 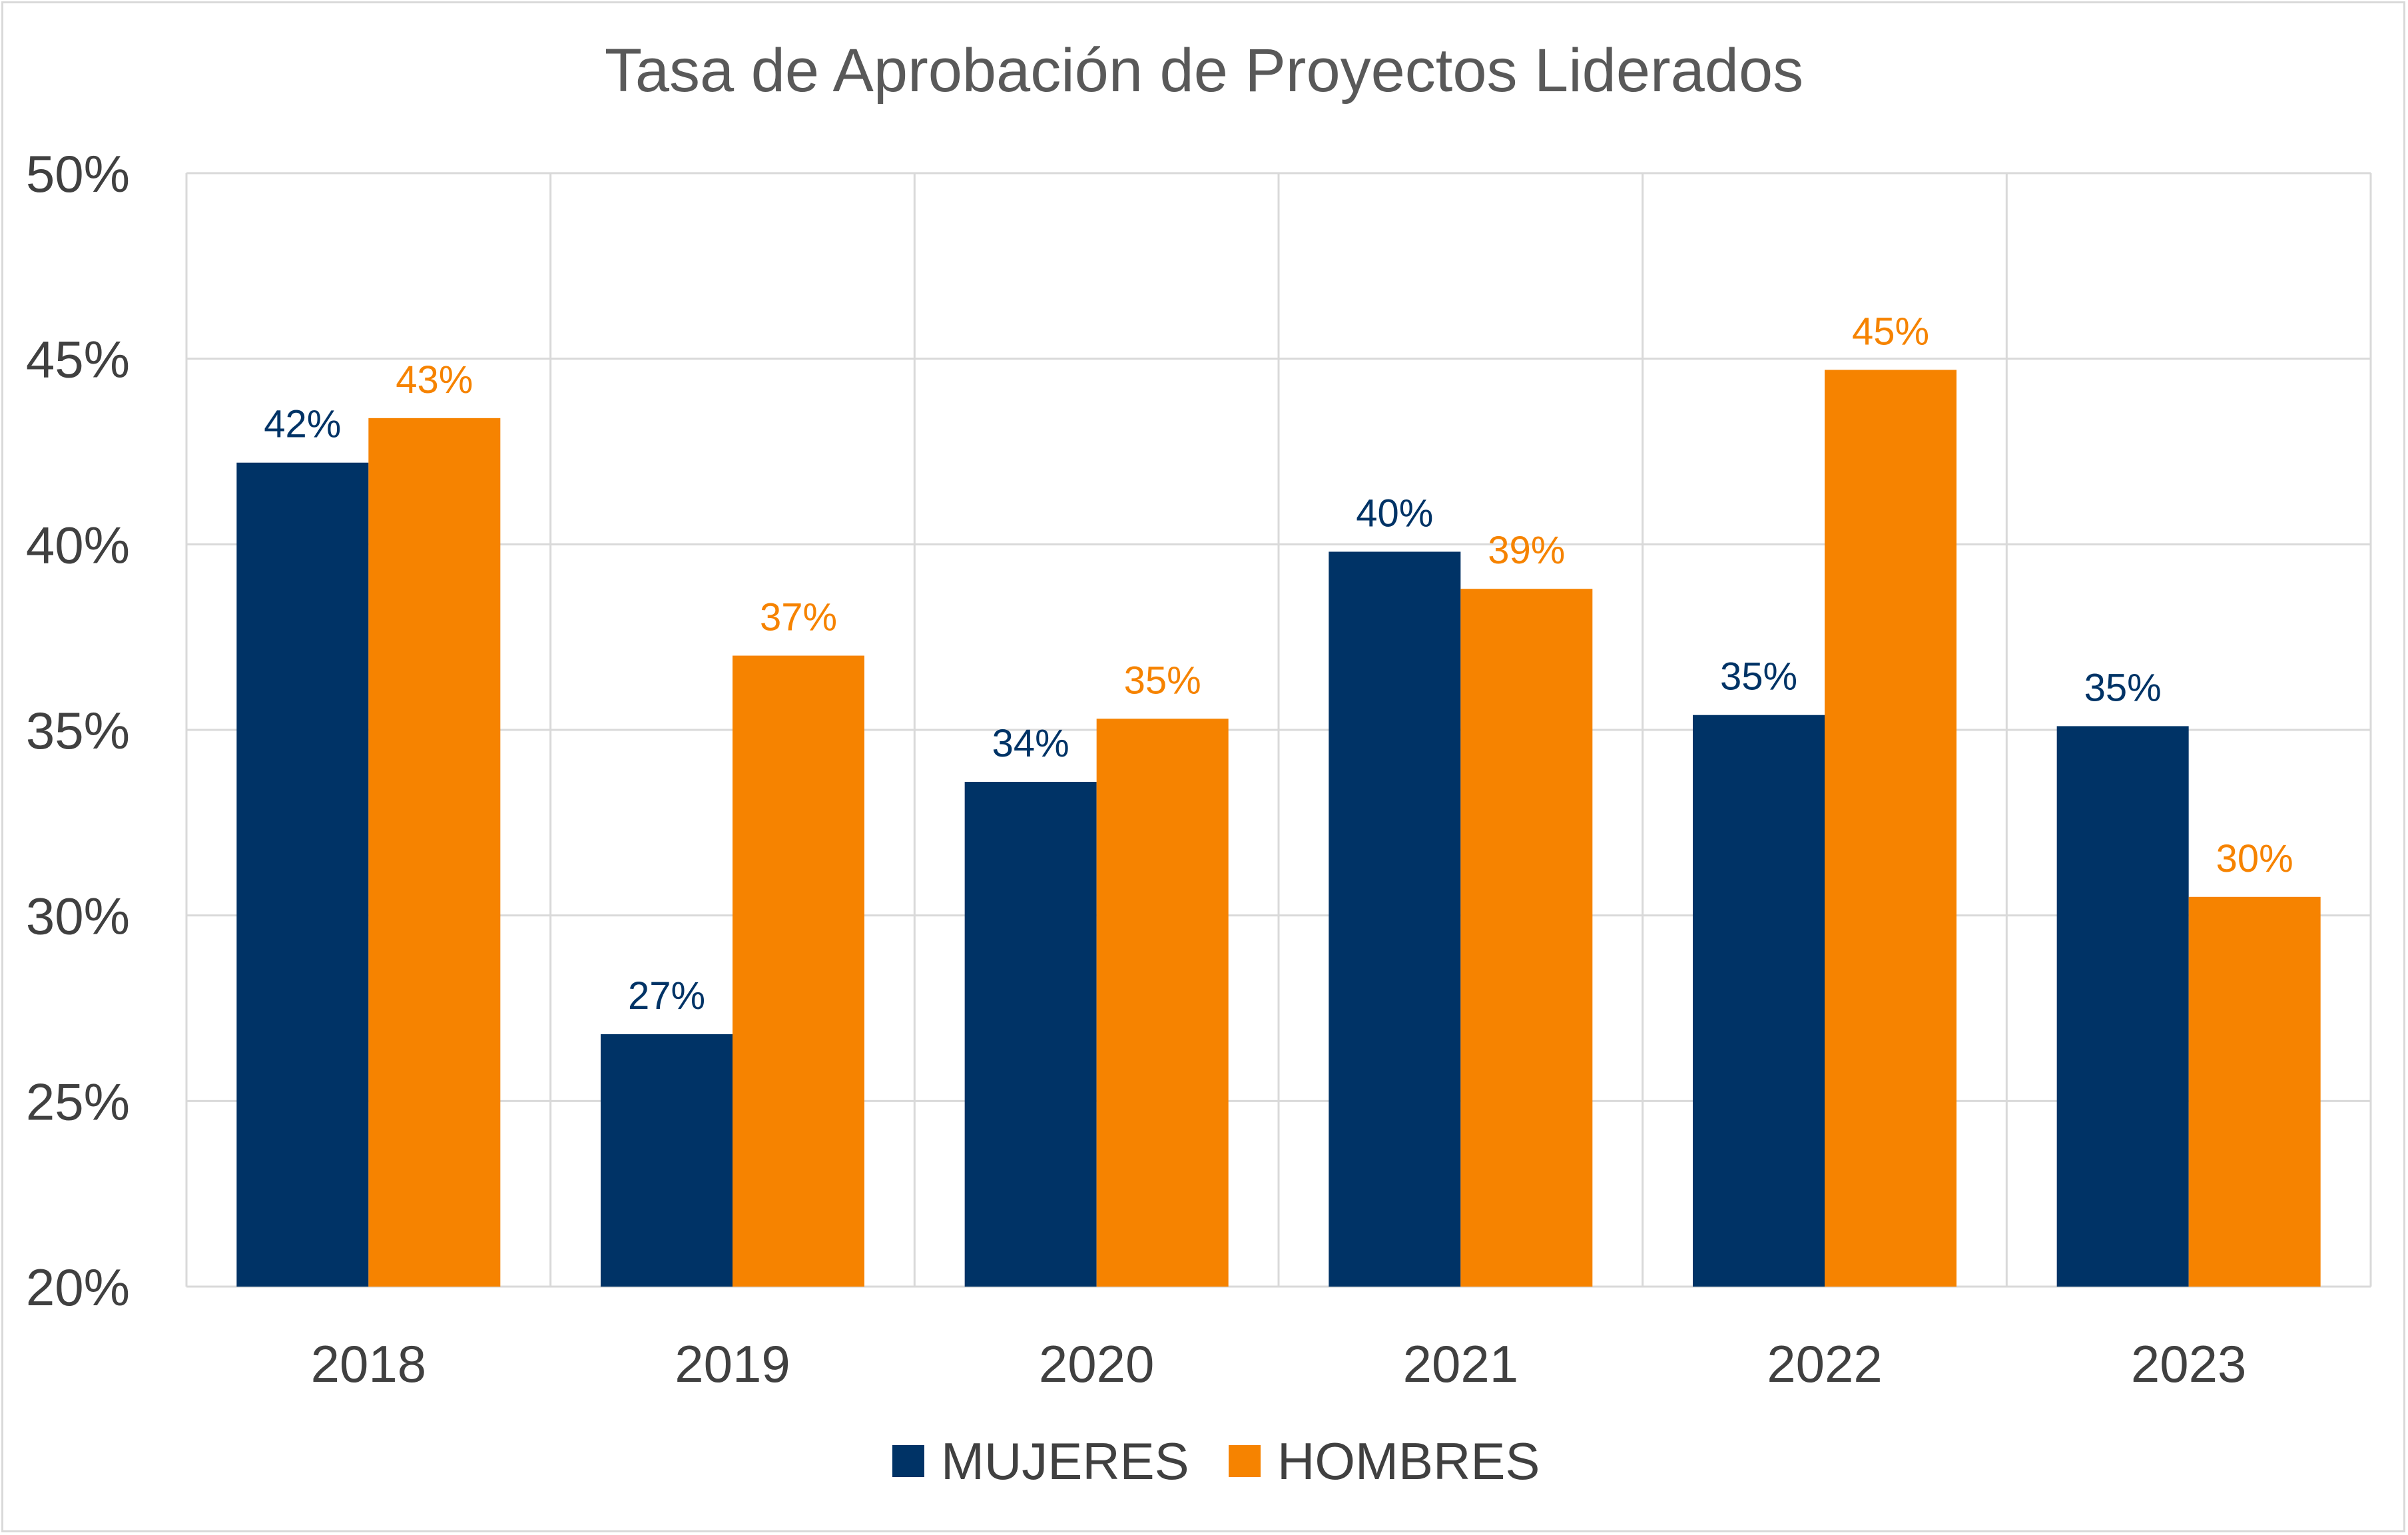 I want to click on legend: MUJERES HOMBRES, so click(x=1216, y=1461).